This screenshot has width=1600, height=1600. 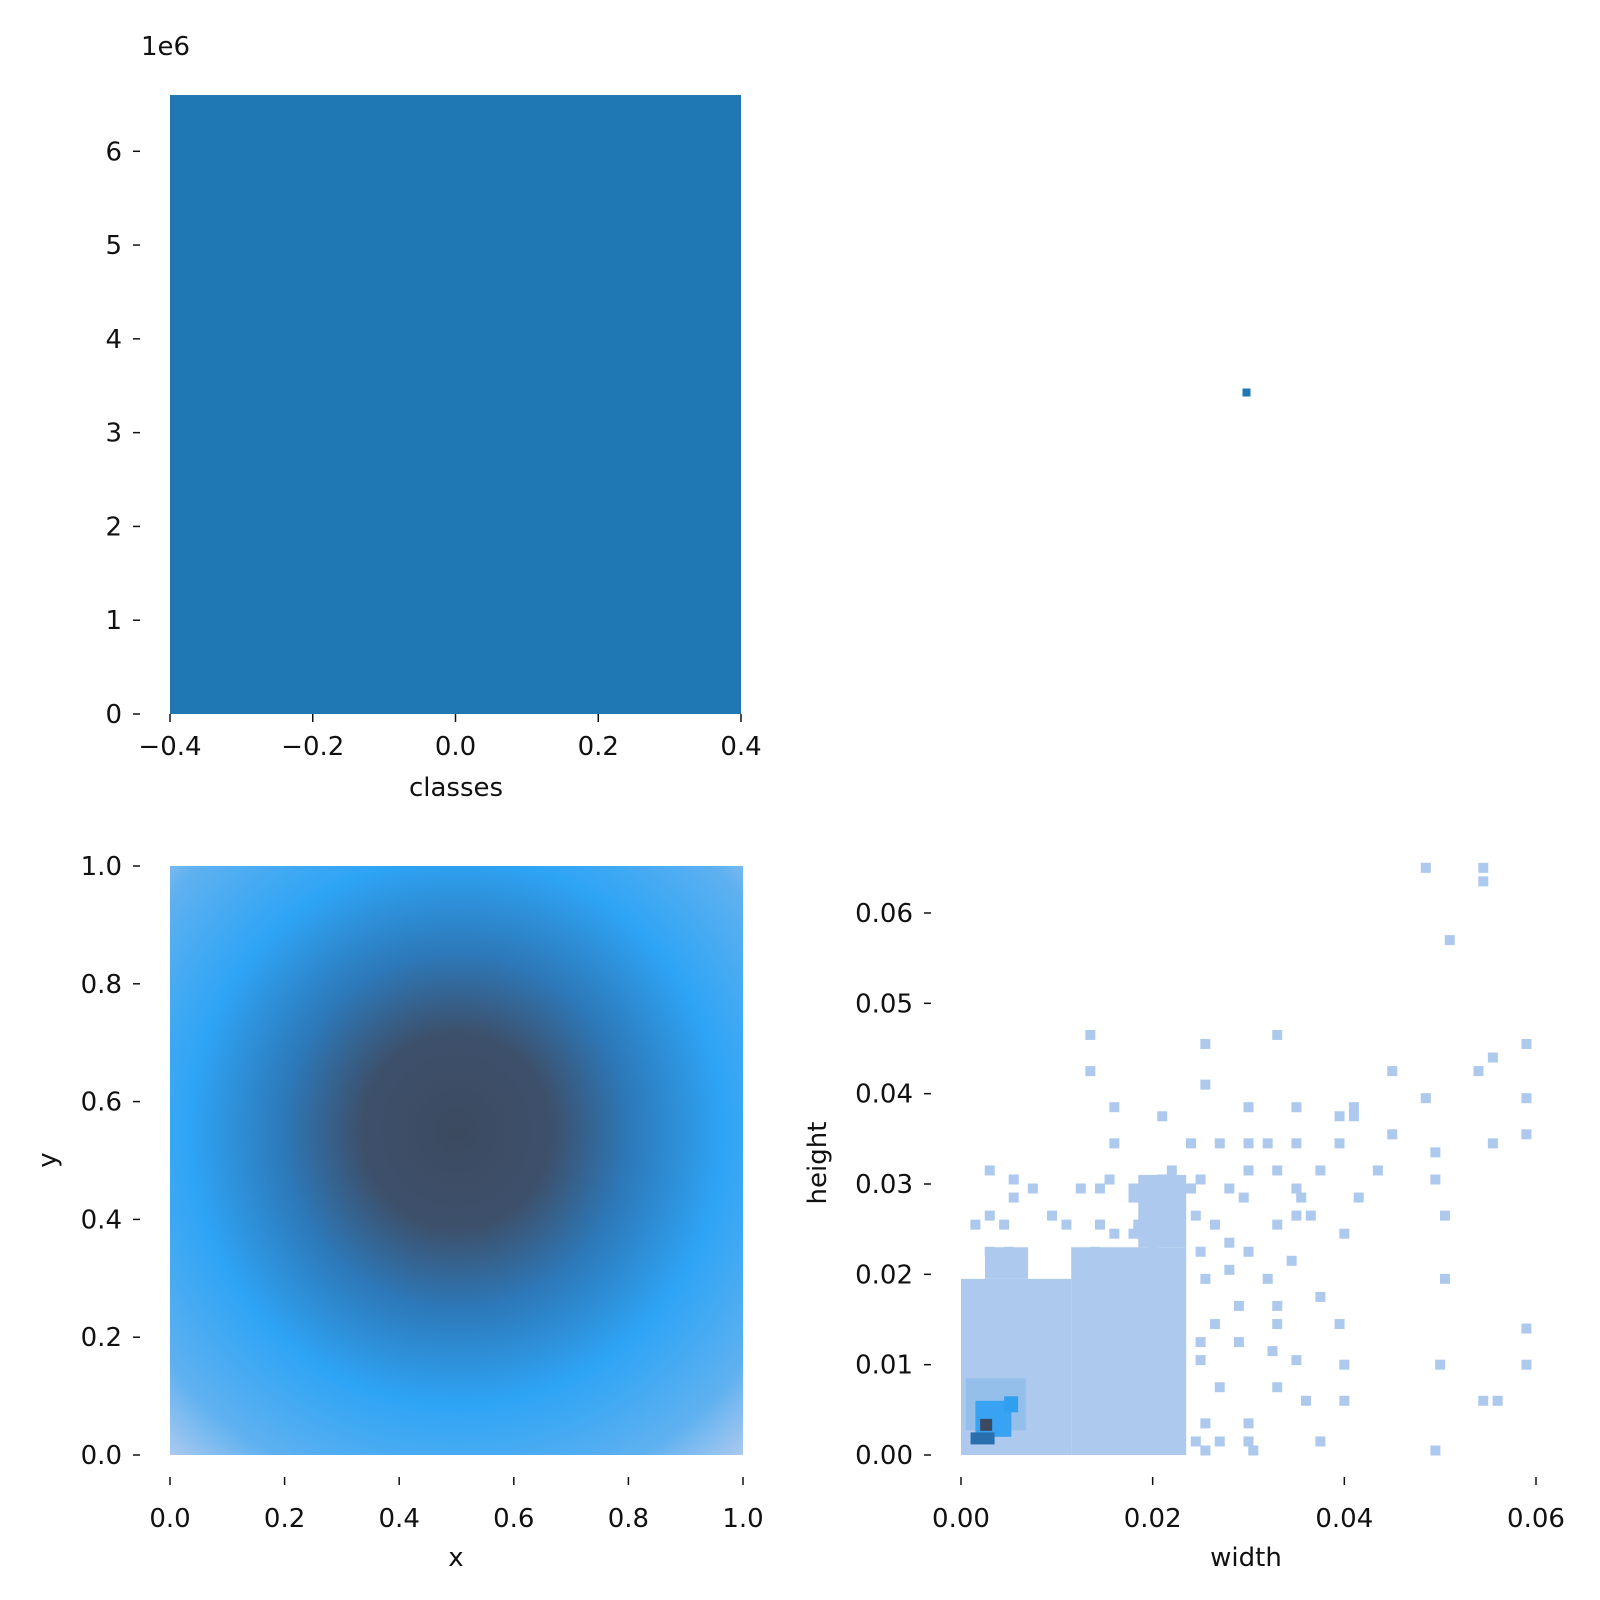 I want to click on top-right-panel, so click(x=1246, y=392).